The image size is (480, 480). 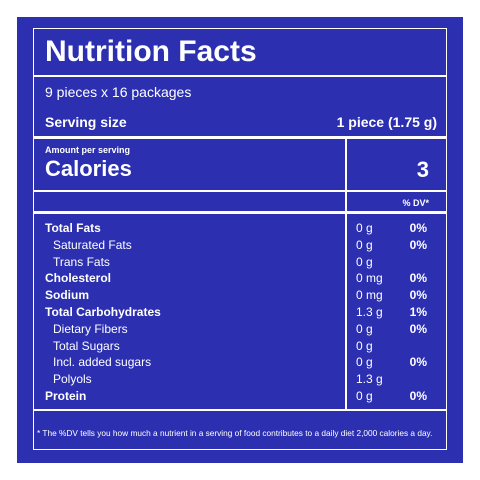 I want to click on calories-label: Calories, so click(x=88, y=168).